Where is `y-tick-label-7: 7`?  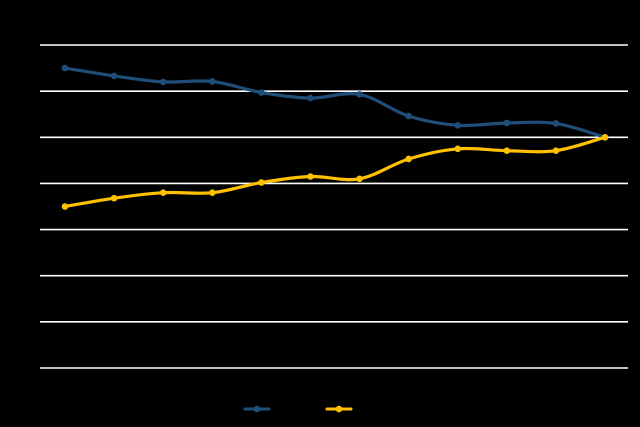 y-tick-label-7: 7 is located at coordinates (31, 46).